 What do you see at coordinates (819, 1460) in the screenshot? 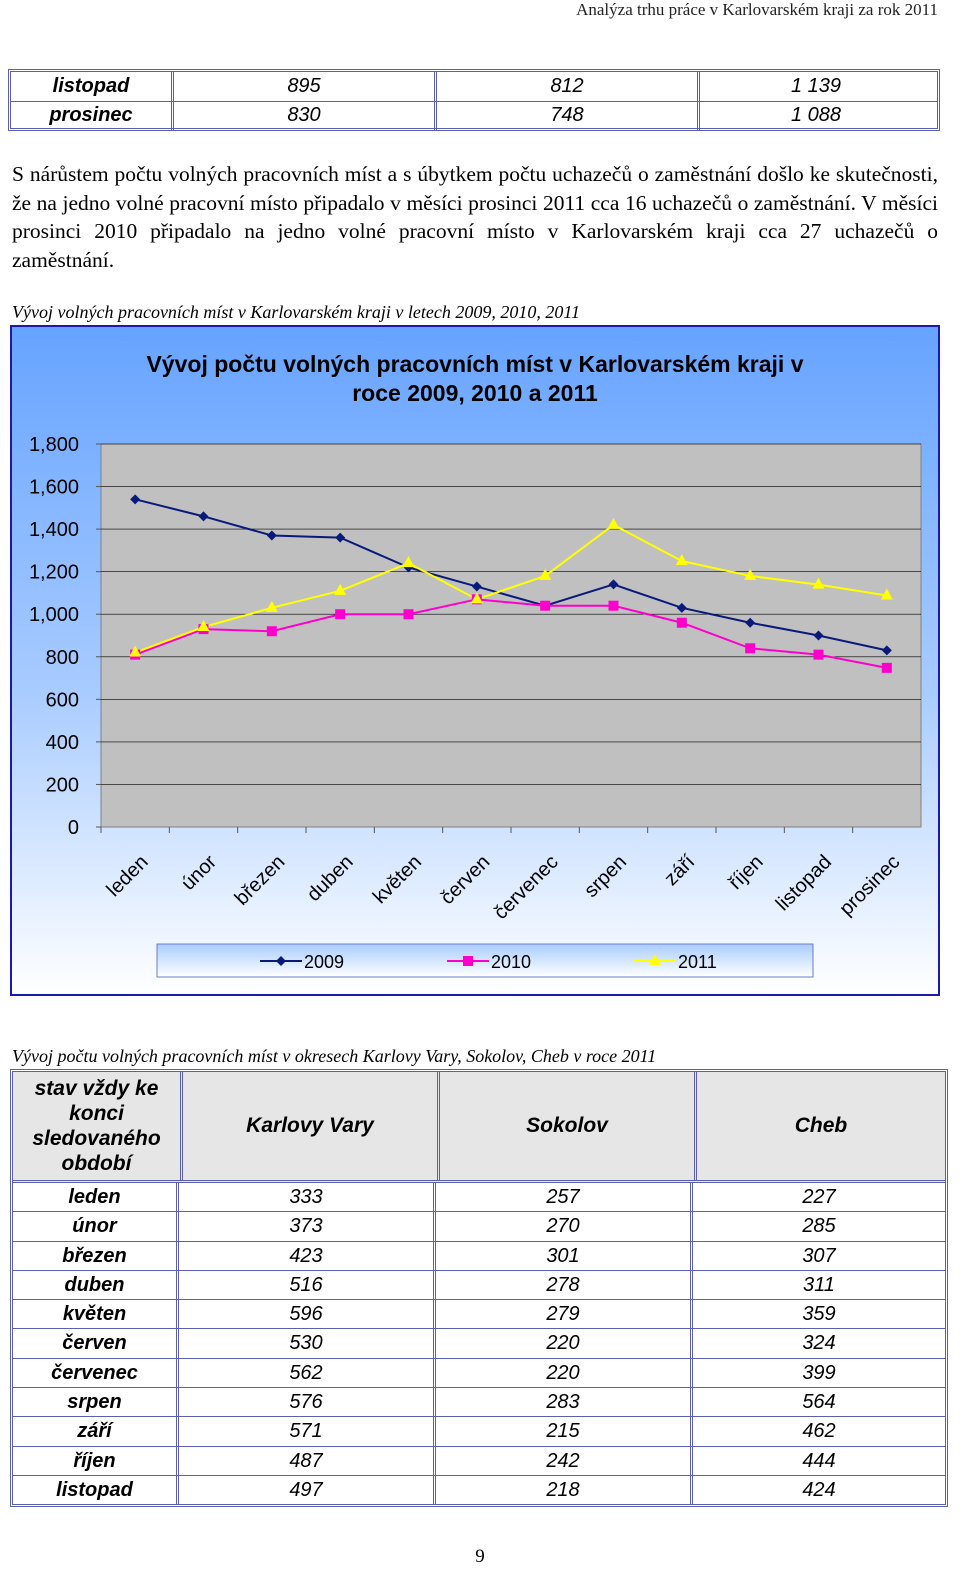
I see `value-cell: 444` at bounding box center [819, 1460].